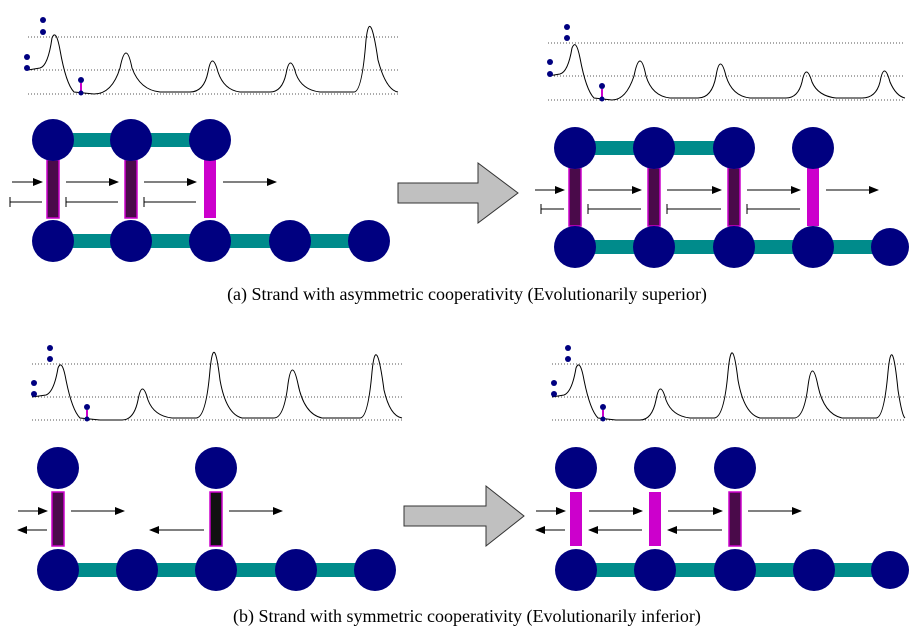  I want to click on panel-a-right-trace, so click(726, 63).